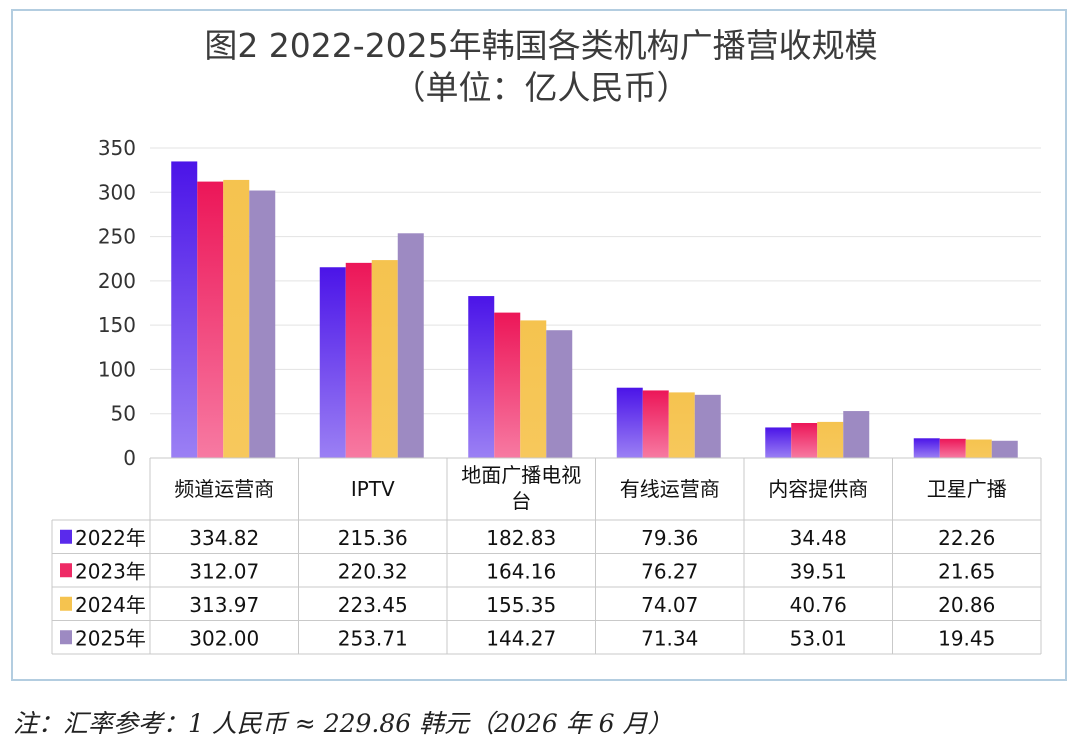 The width and height of the screenshot is (1080, 749). I want to click on x-category-label: 地面广播电视台, so click(521, 488).